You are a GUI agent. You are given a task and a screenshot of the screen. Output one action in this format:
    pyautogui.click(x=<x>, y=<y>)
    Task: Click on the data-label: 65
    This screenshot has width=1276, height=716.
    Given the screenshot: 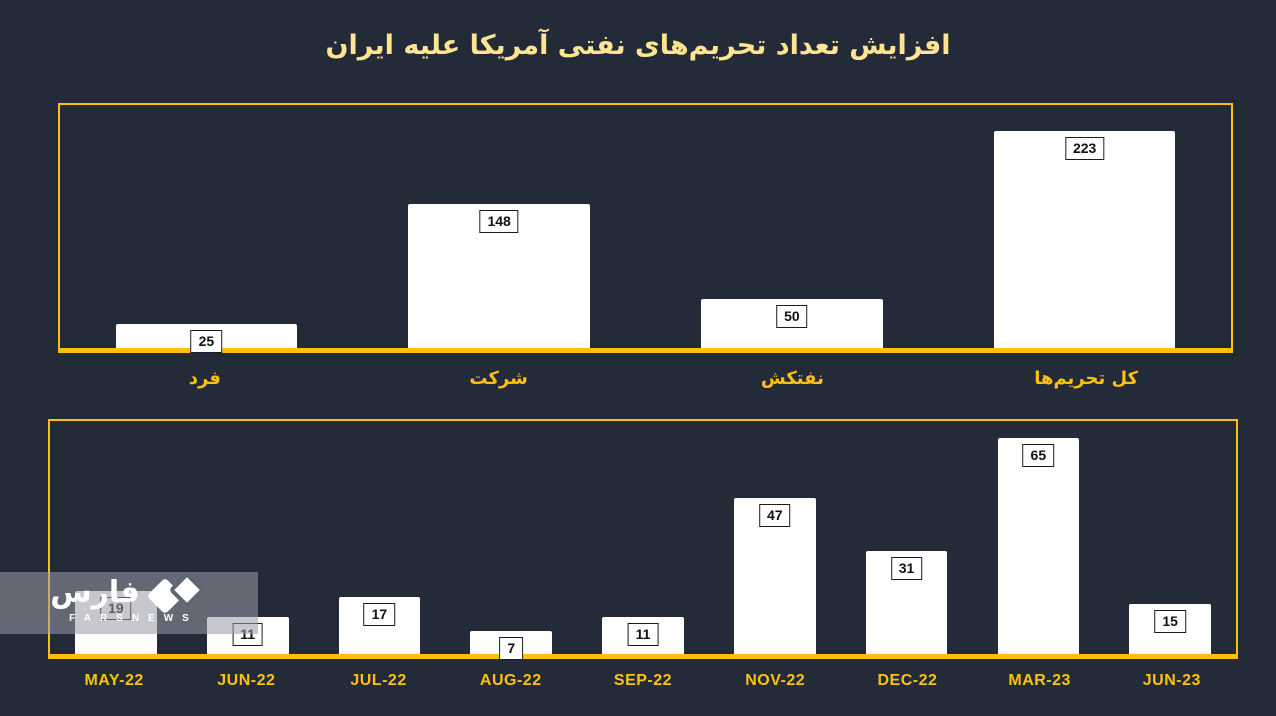 What is the action you would take?
    pyautogui.click(x=1038, y=455)
    